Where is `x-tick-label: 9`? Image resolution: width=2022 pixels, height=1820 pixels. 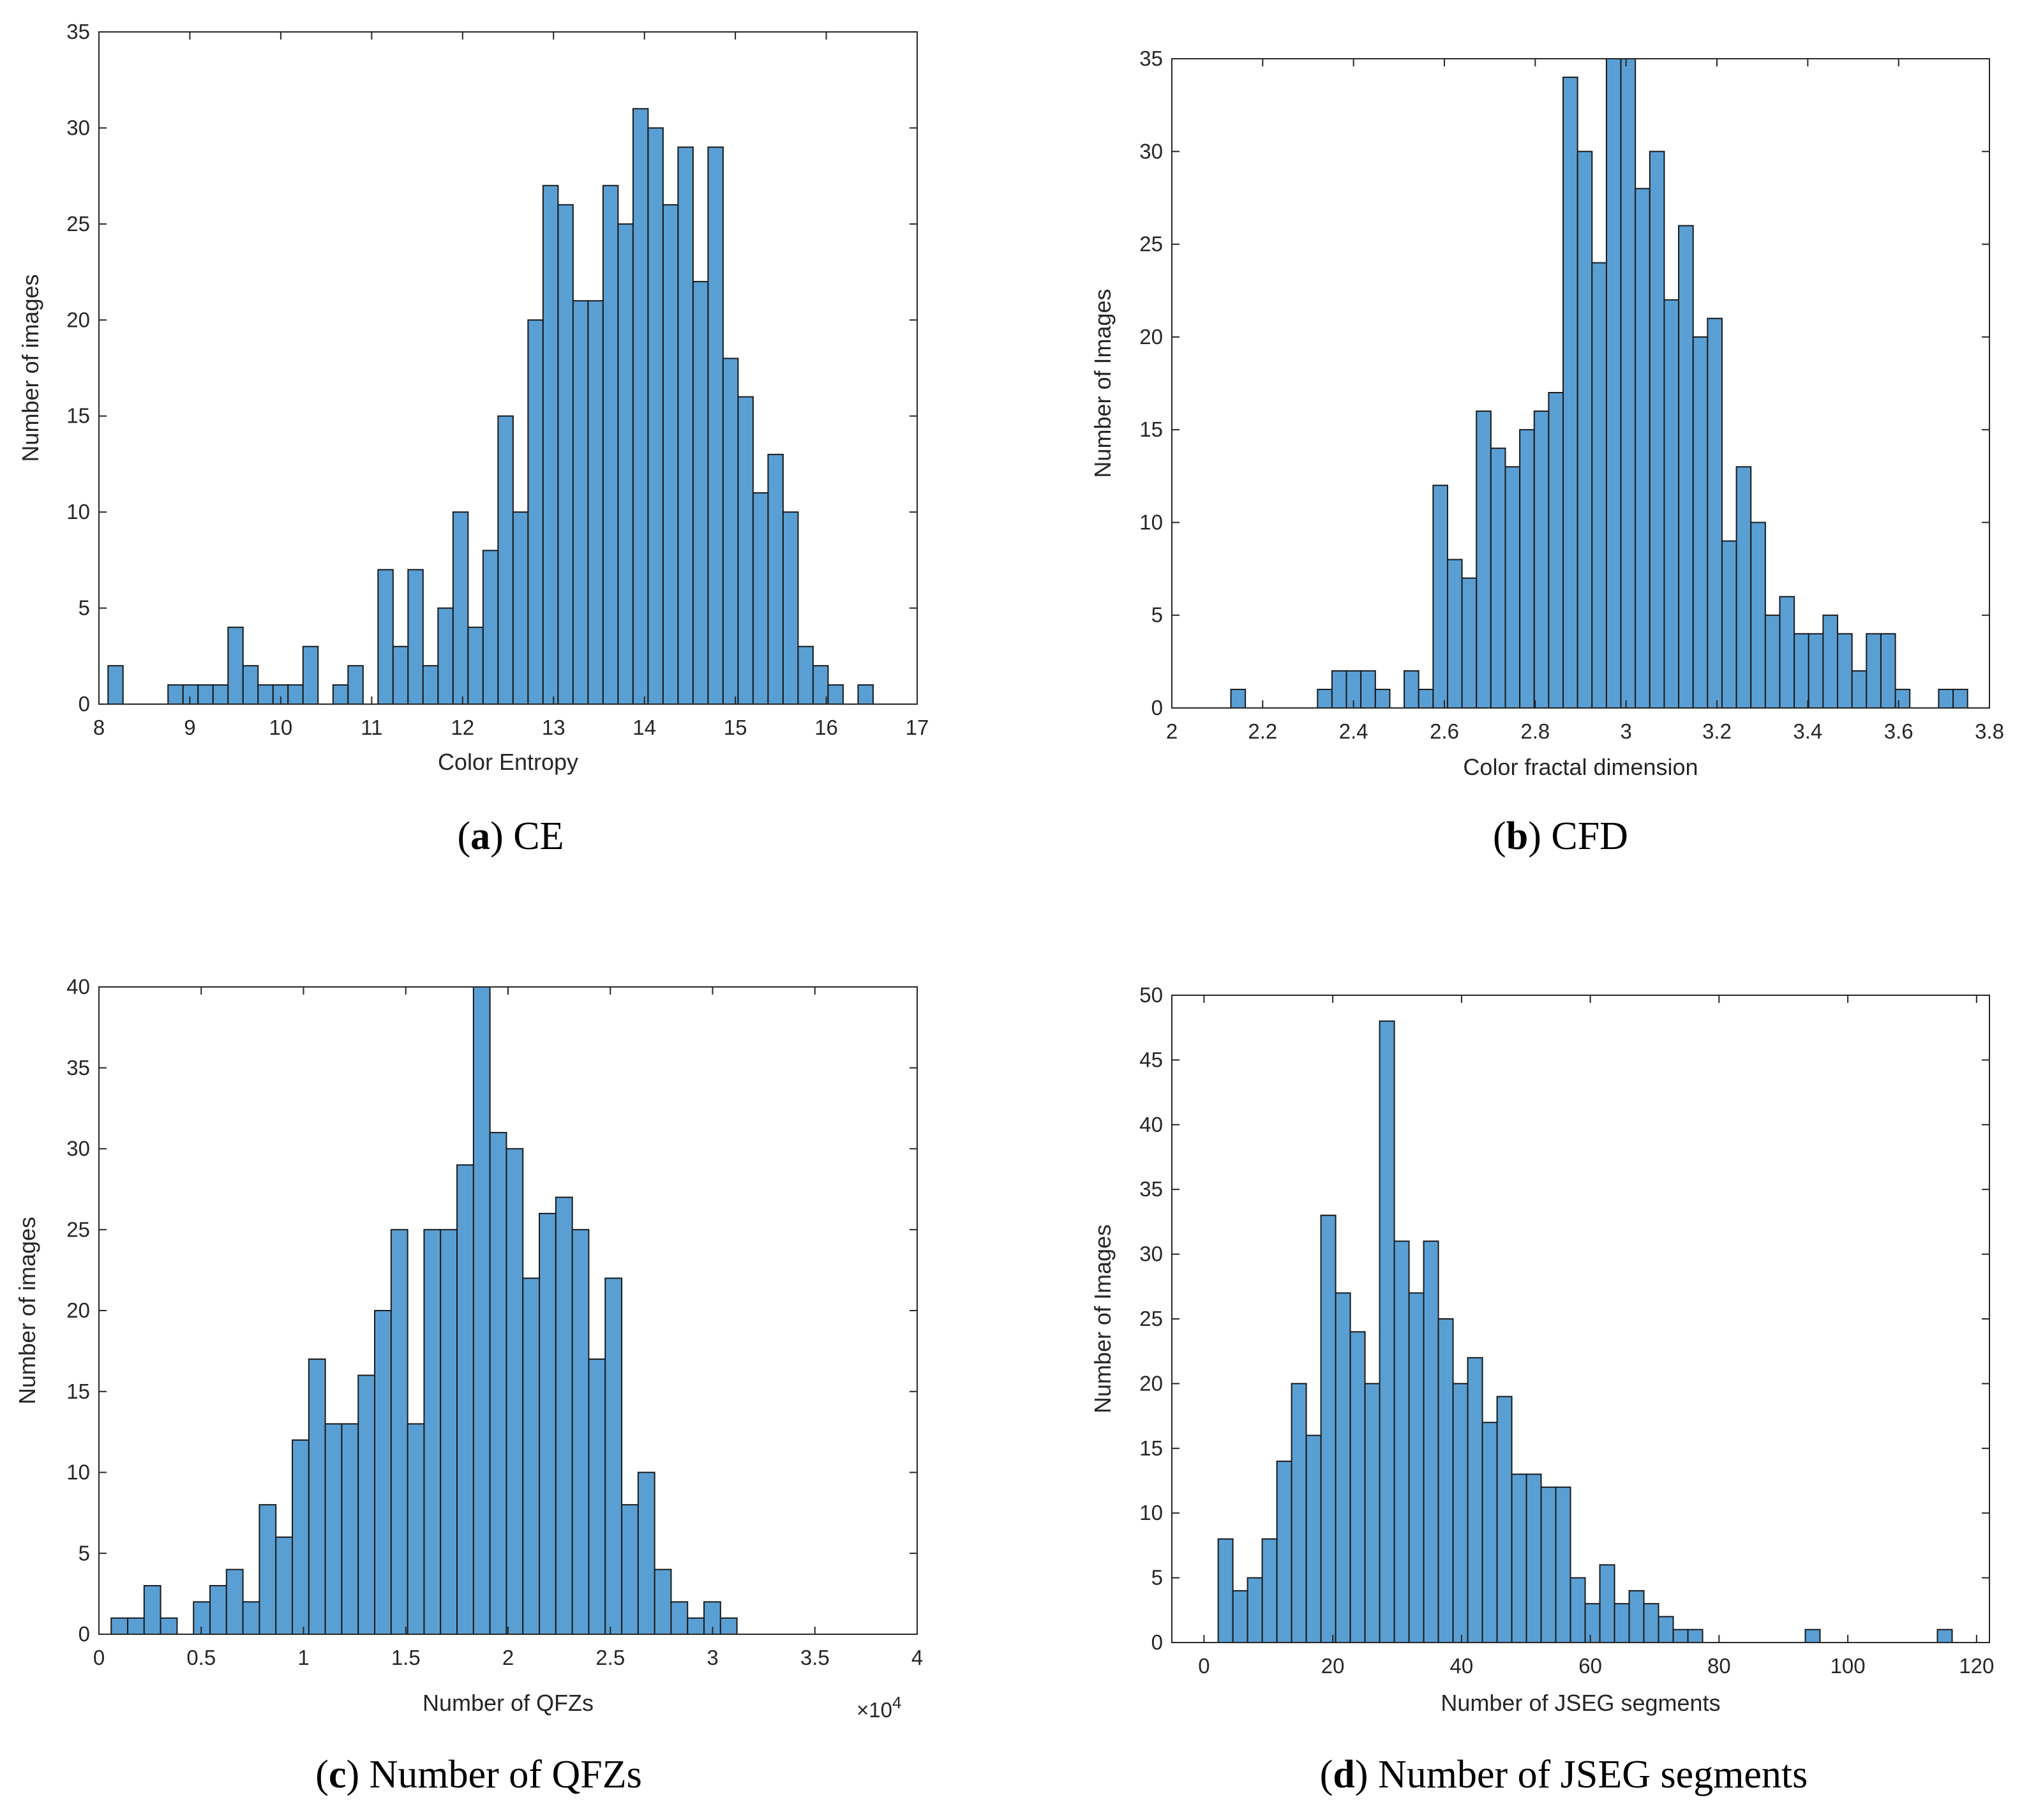
x-tick-label: 9 is located at coordinates (189, 727).